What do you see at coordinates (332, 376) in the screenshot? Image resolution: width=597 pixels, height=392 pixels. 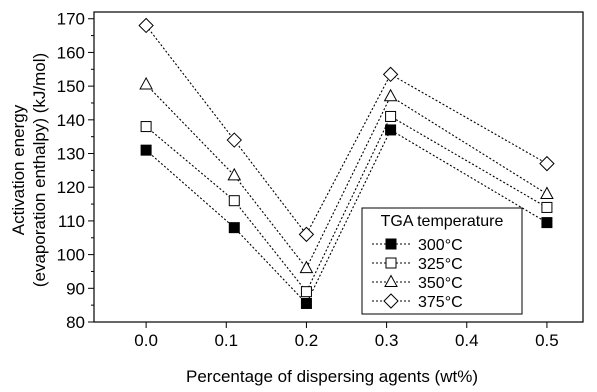 I see `x-axis-title: Percentage of dispersing agents (wt%)` at bounding box center [332, 376].